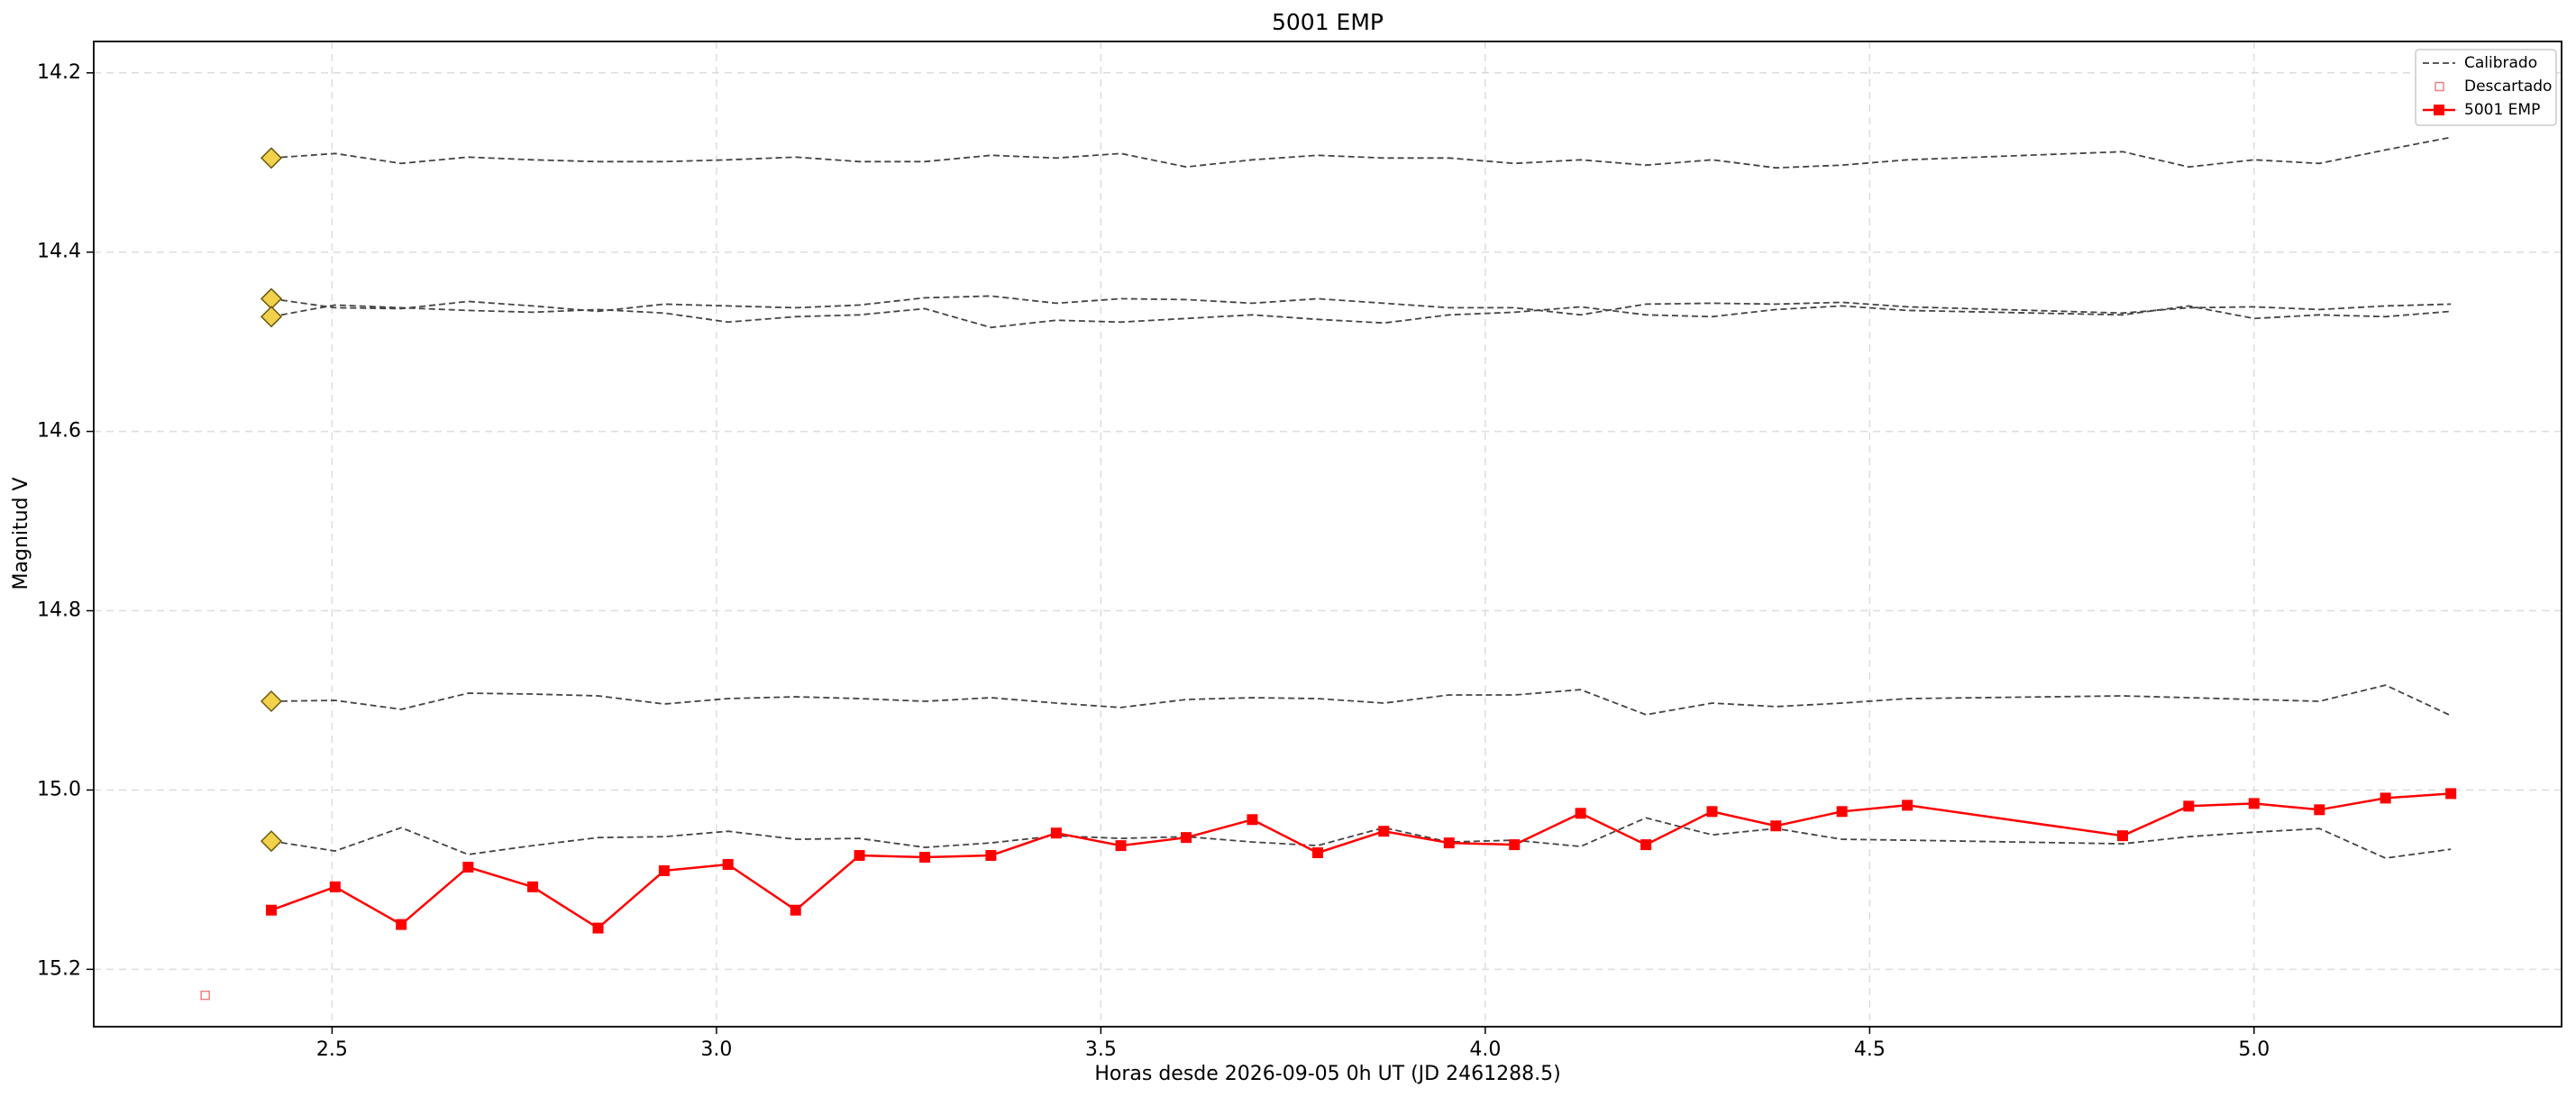  Describe the element at coordinates (205, 995) in the screenshot. I see `discarded-point` at that location.